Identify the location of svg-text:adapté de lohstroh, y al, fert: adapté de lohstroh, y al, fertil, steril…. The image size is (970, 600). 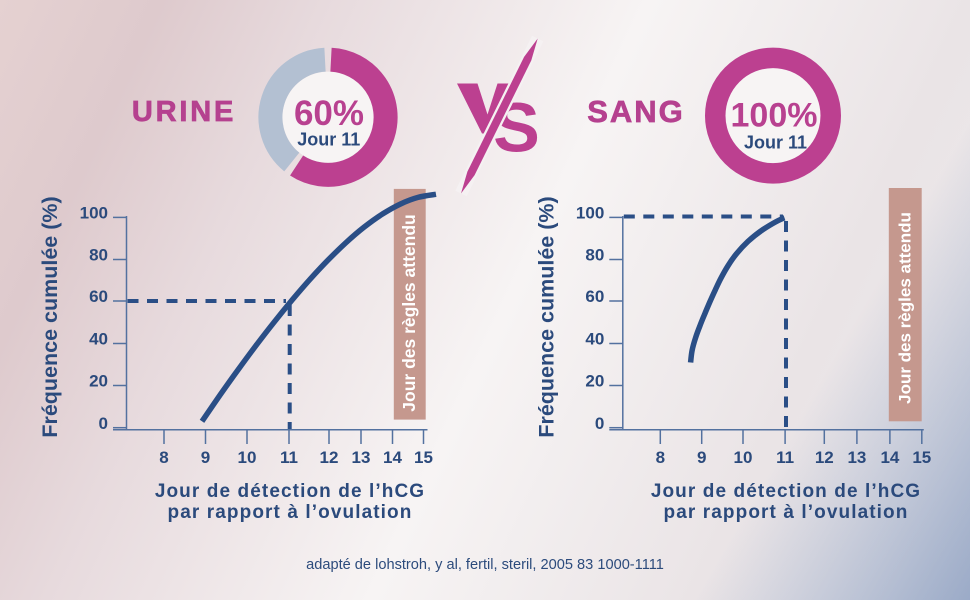
(485, 565).